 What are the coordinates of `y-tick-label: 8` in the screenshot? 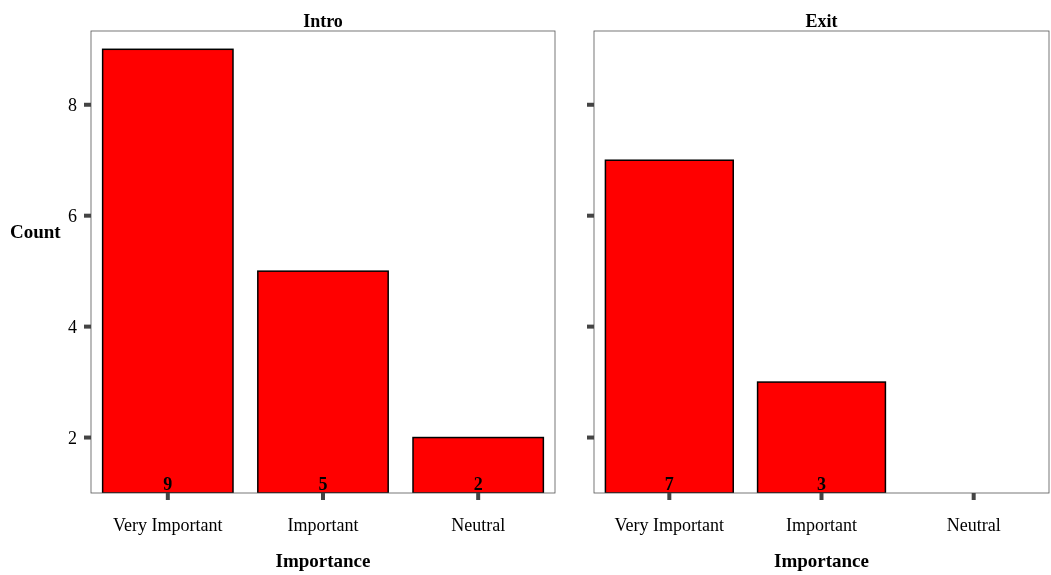 It's located at (72, 105).